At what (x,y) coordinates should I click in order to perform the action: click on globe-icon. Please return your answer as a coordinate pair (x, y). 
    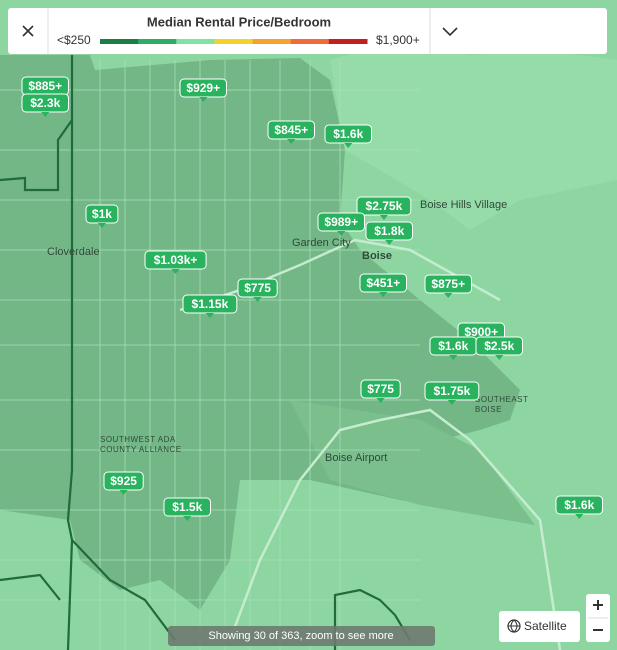
    Looking at the image, I should click on (514, 626).